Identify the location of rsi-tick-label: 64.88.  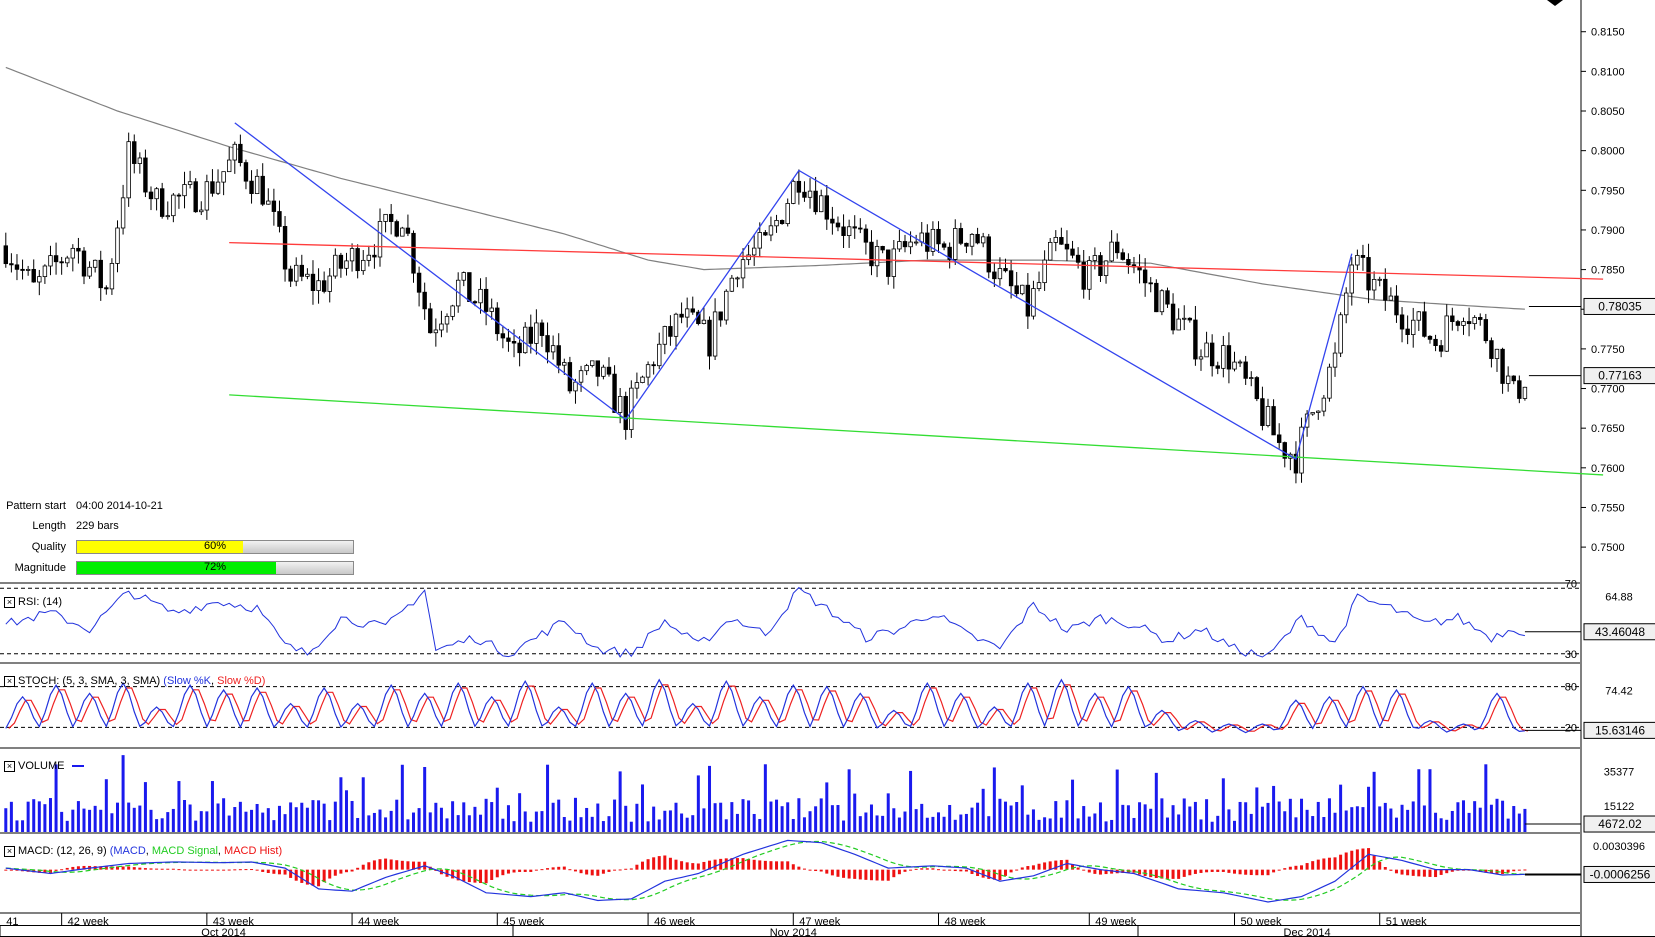
(1619, 598).